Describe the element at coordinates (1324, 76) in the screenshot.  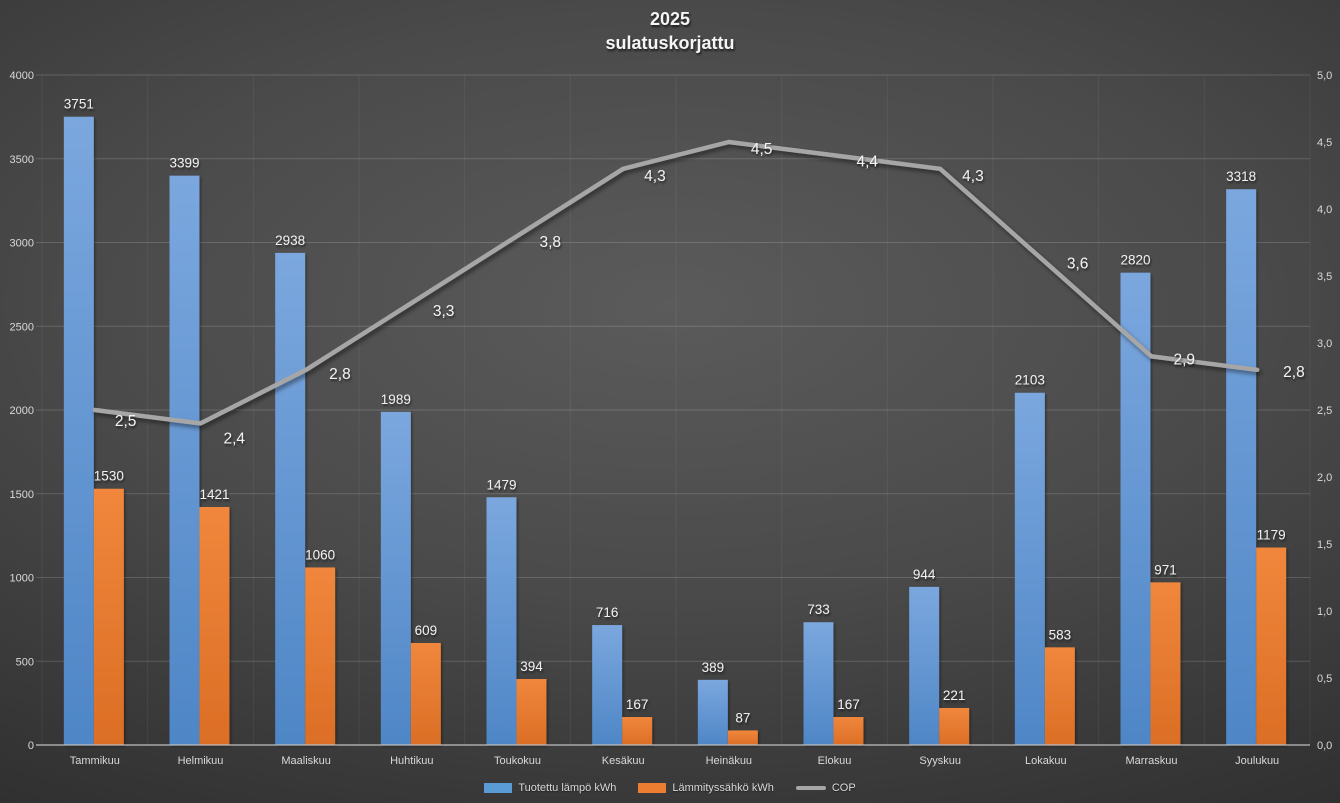
I see `right-axis-tick-label: 5,0` at that location.